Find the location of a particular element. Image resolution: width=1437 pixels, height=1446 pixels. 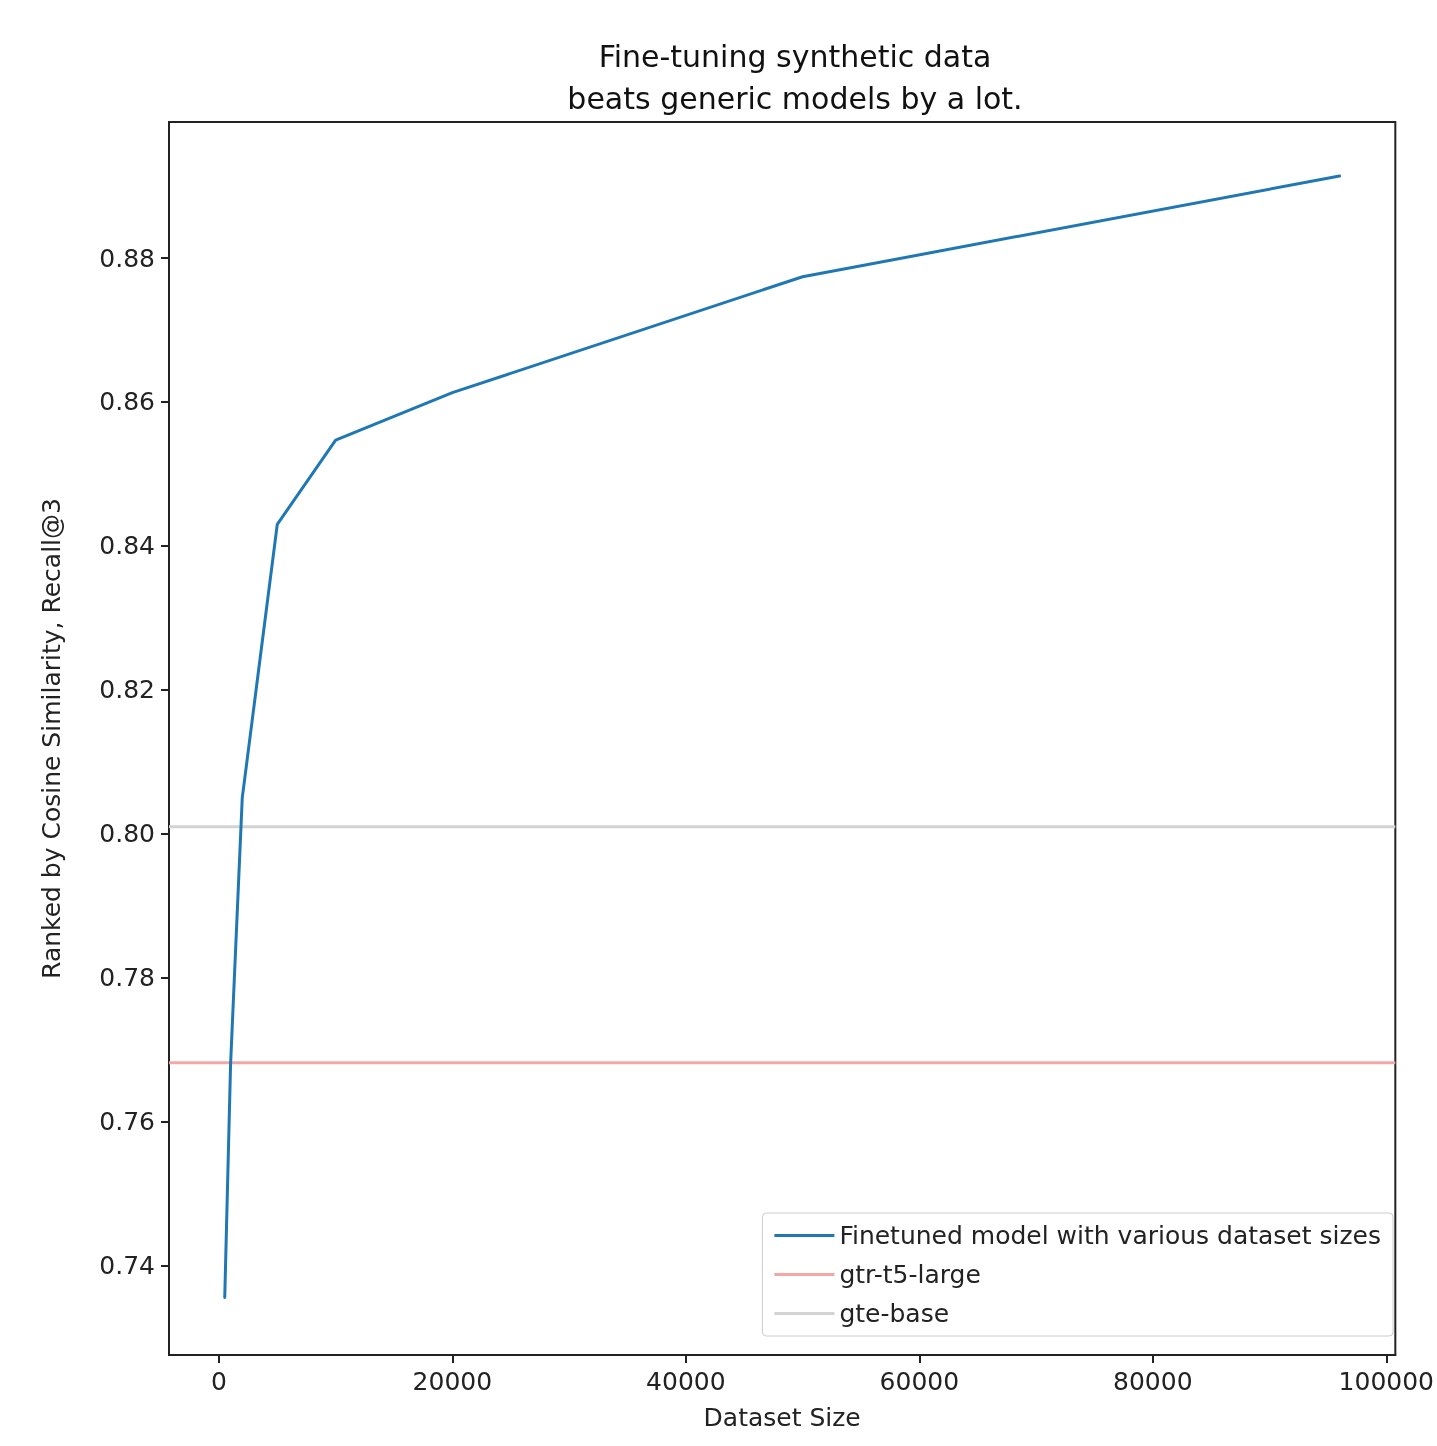

y-axis-title: Ranked by Cosine Similarity, Recall@3 is located at coordinates (51, 738).